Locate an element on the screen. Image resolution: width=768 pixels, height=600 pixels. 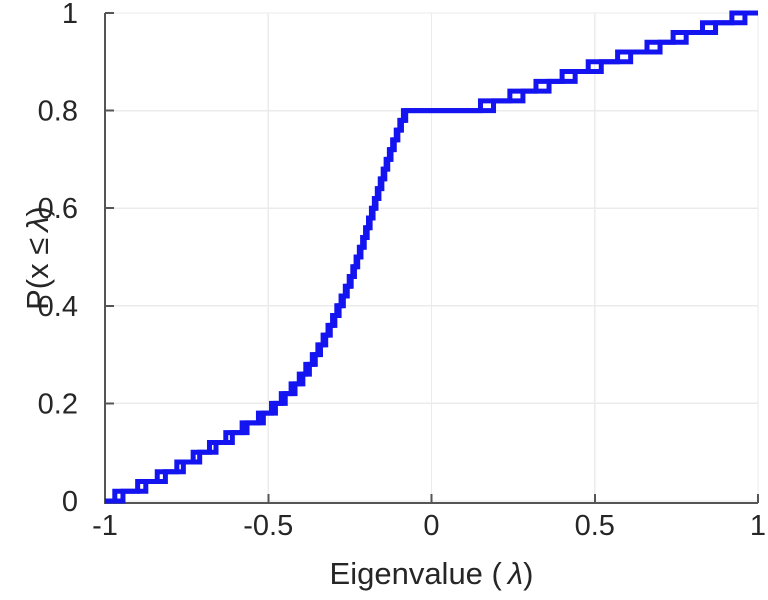
y-tick-label: 0.2 is located at coordinates (58, 404).